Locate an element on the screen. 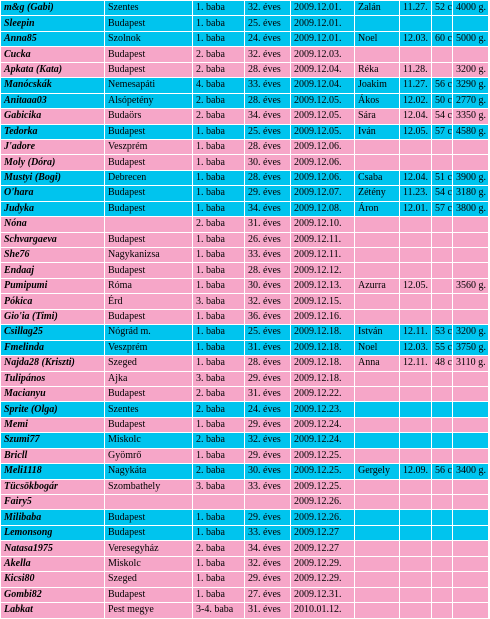 This screenshot has width=490, height=619. weight-cell: 3800 g. is located at coordinates (470, 209).